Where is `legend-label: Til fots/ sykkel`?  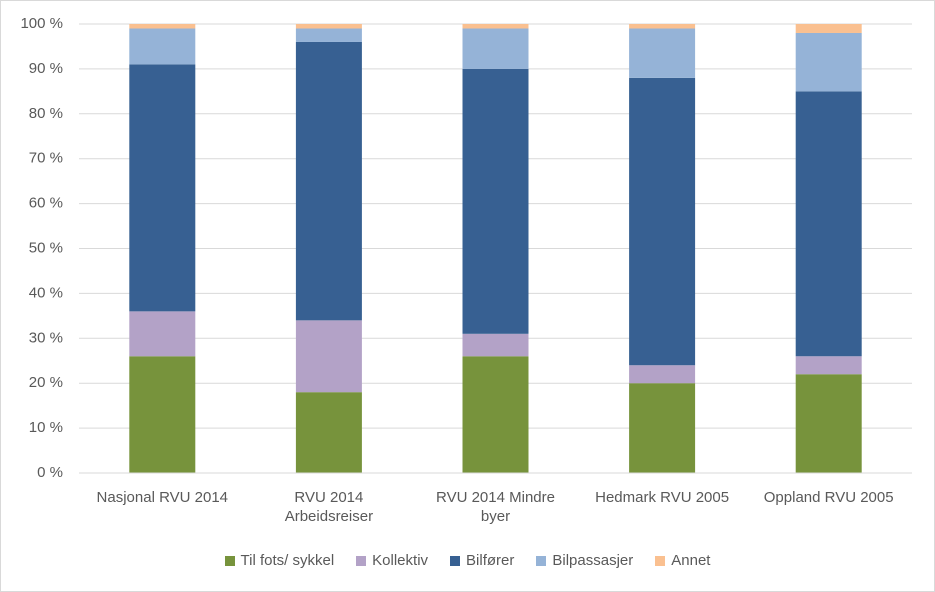
legend-label: Til fots/ sykkel is located at coordinates (287, 560).